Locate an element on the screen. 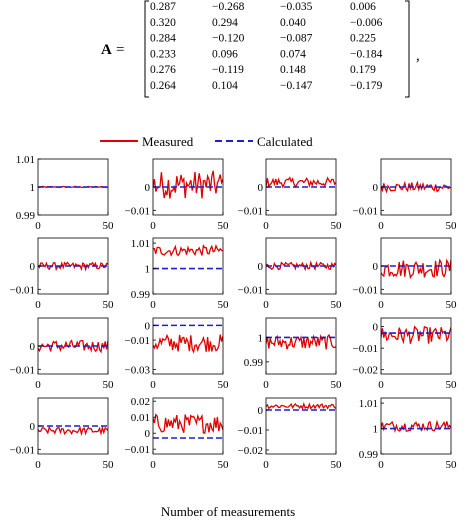  panel-r3c3: 1 0.99 0 50 is located at coordinates (293, 354).